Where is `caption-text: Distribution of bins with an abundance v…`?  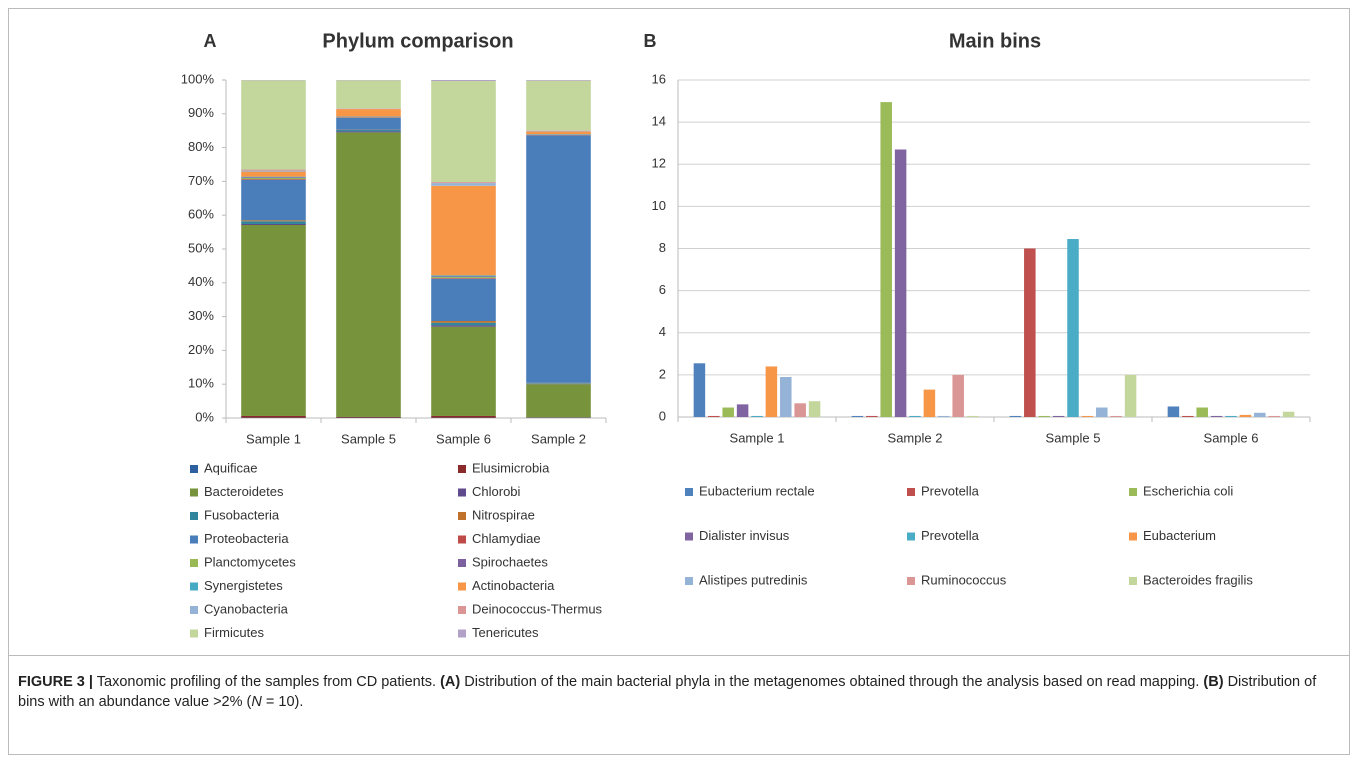
caption-text: Distribution of bins with an abundance v… is located at coordinates (667, 692).